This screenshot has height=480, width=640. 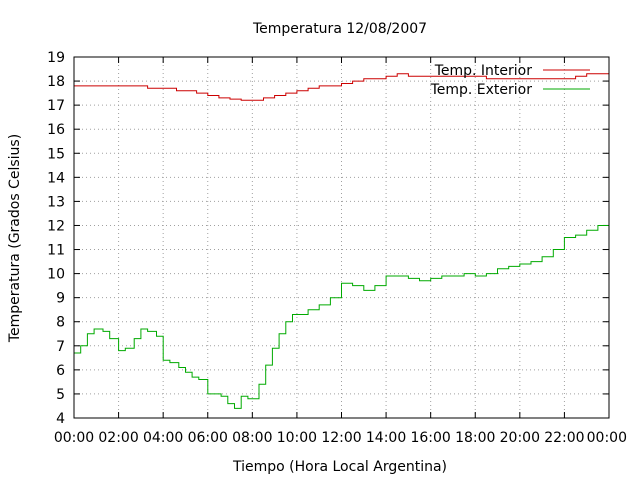 What do you see at coordinates (564, 438) in the screenshot?
I see `x-tick-label: 22:00` at bounding box center [564, 438].